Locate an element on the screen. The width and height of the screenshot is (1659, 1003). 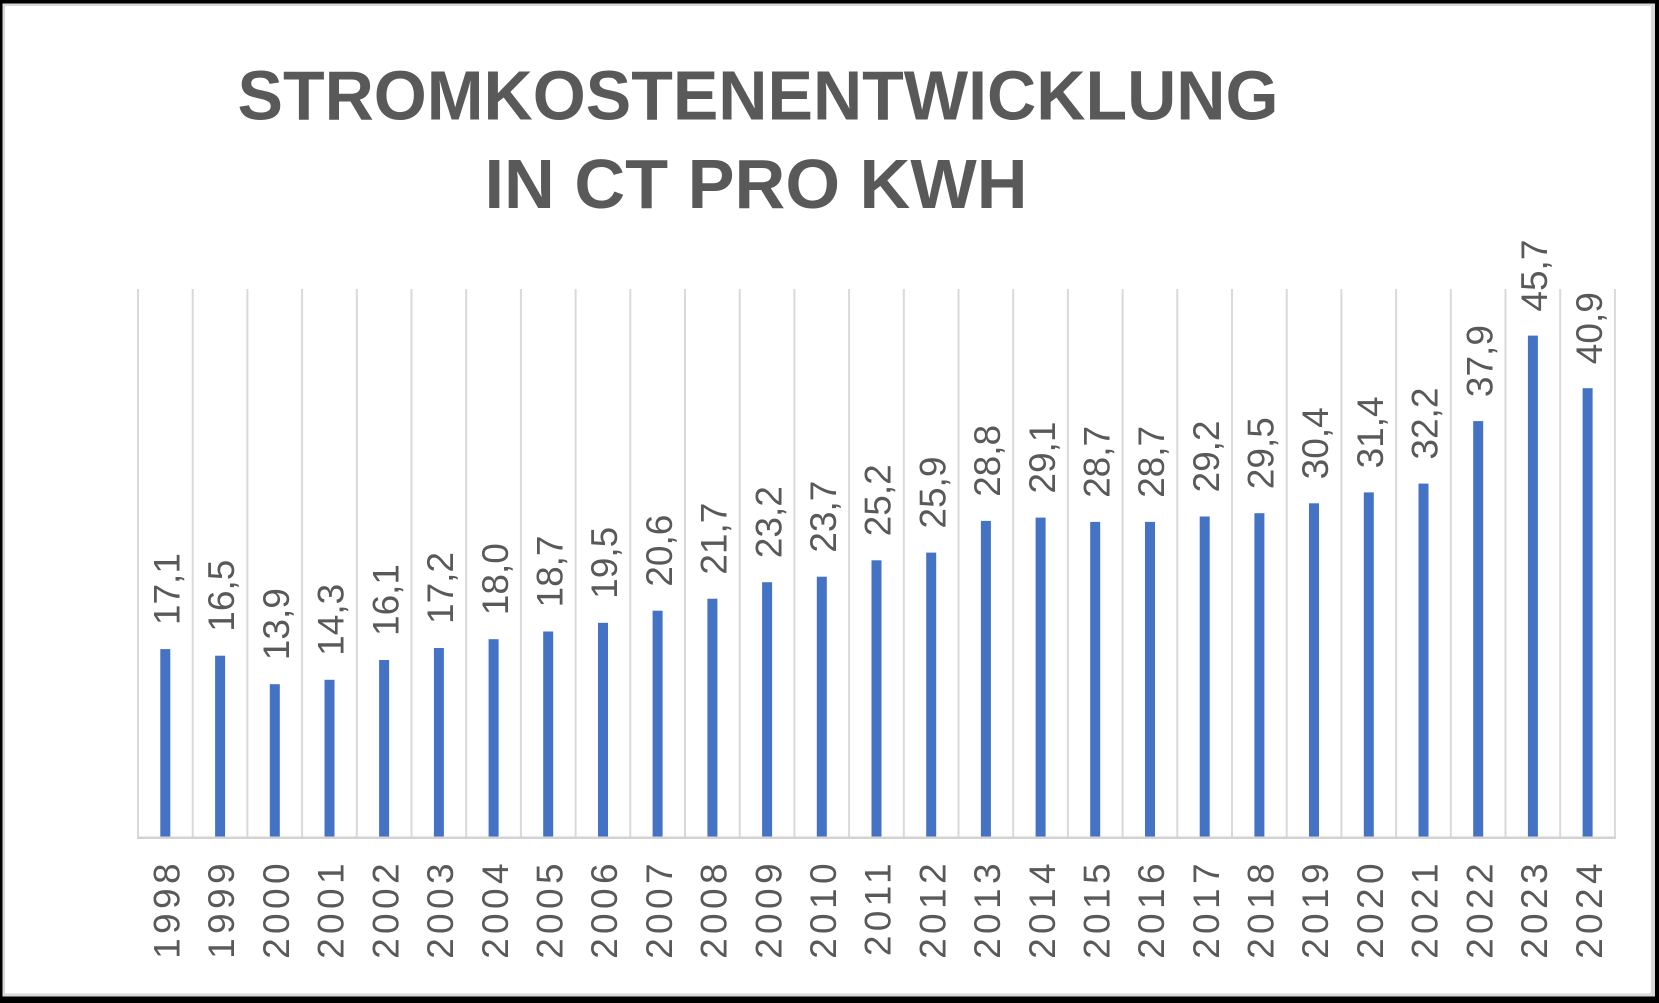
svg-text: 2001 is located at coordinates (331, 909).